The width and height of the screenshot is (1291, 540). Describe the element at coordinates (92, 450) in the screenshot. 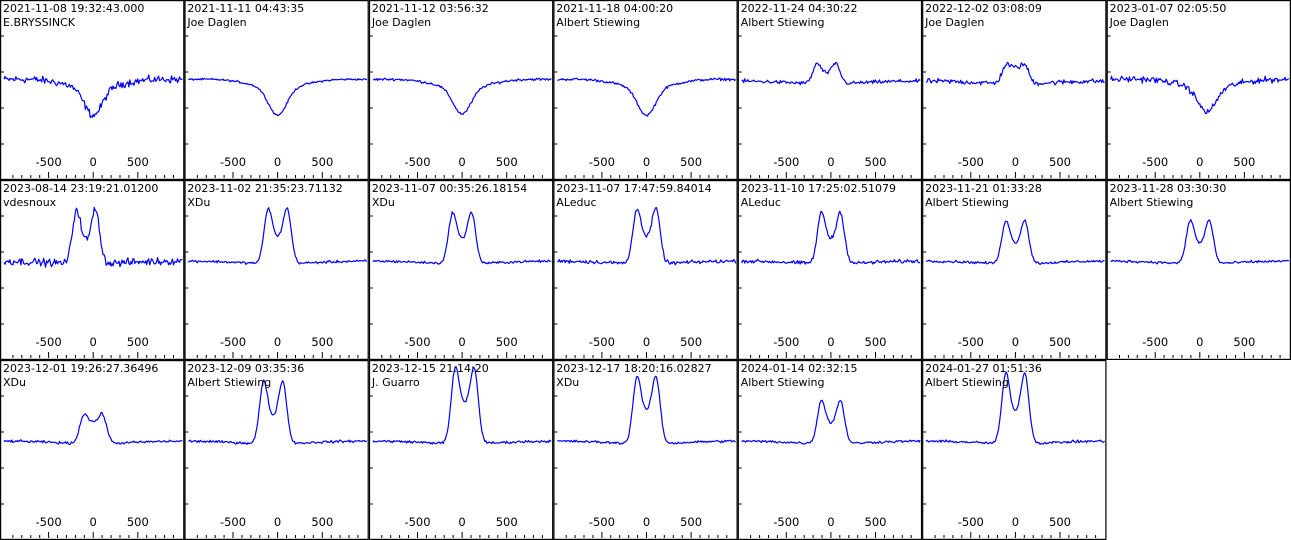

I see `spectrum-panel: 2023-12-01 19:26:27.36496XDu-500 0 500` at that location.